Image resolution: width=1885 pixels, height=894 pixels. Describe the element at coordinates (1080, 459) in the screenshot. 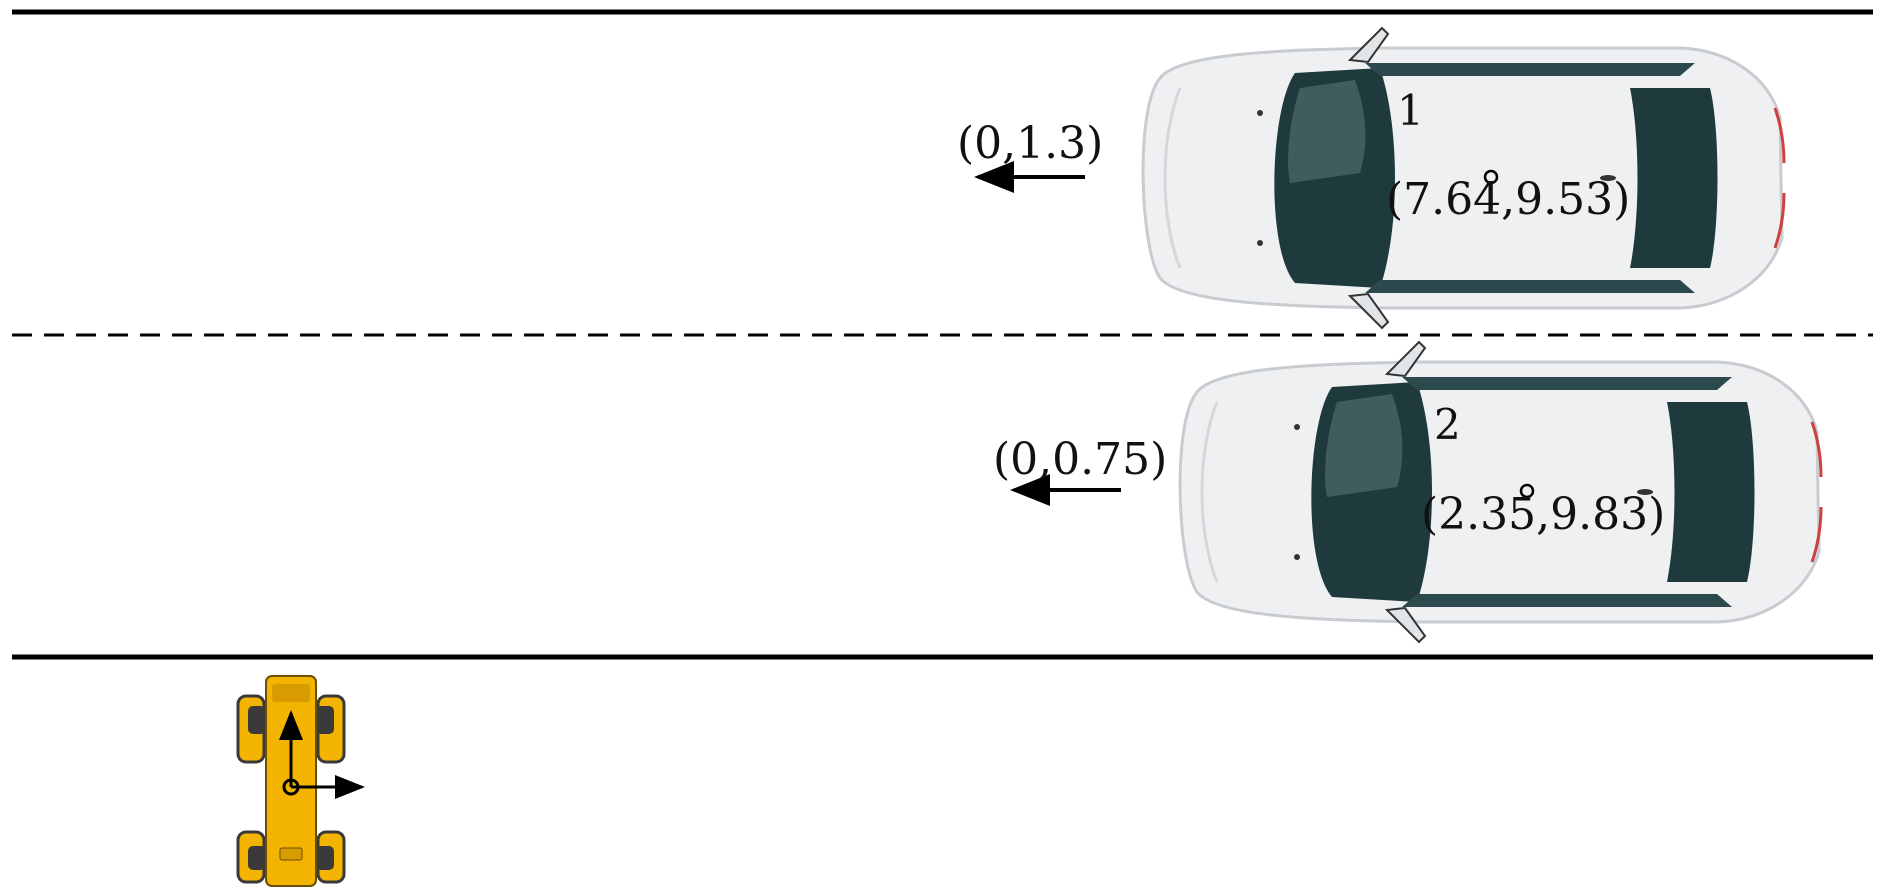

I see `car-2-velocity-label: (0,0.75)` at that location.